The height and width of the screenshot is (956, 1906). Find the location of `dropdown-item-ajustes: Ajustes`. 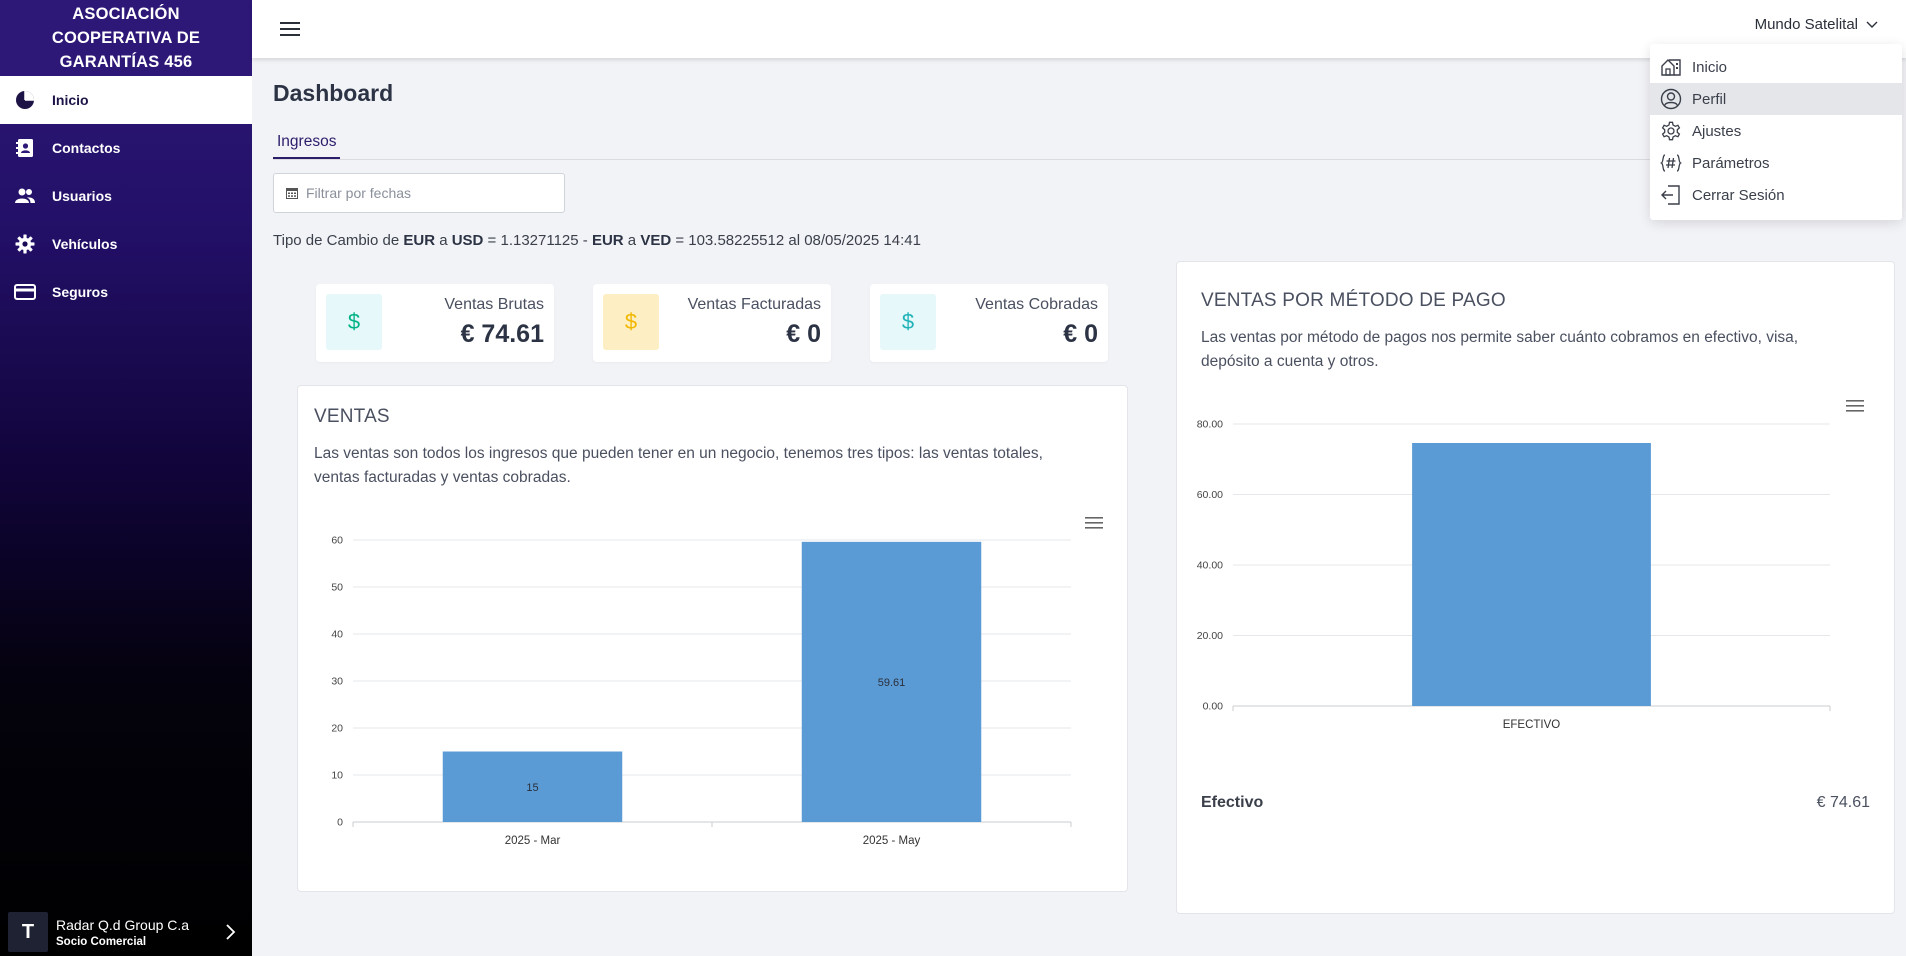

dropdown-item-ajustes: Ajustes is located at coordinates (1776, 131).